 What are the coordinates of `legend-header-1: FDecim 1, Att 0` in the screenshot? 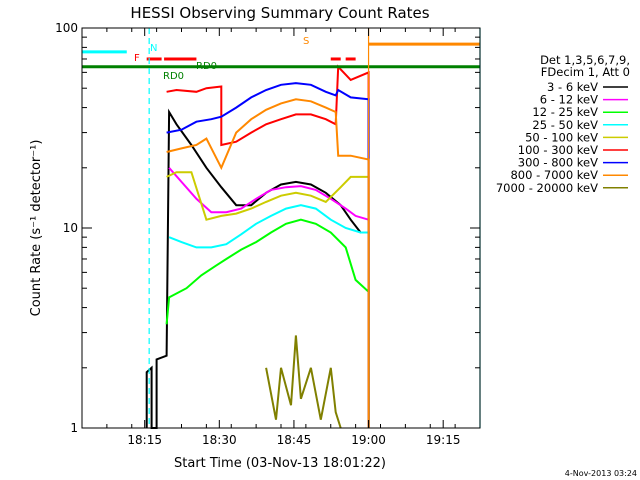 It's located at (585, 72).